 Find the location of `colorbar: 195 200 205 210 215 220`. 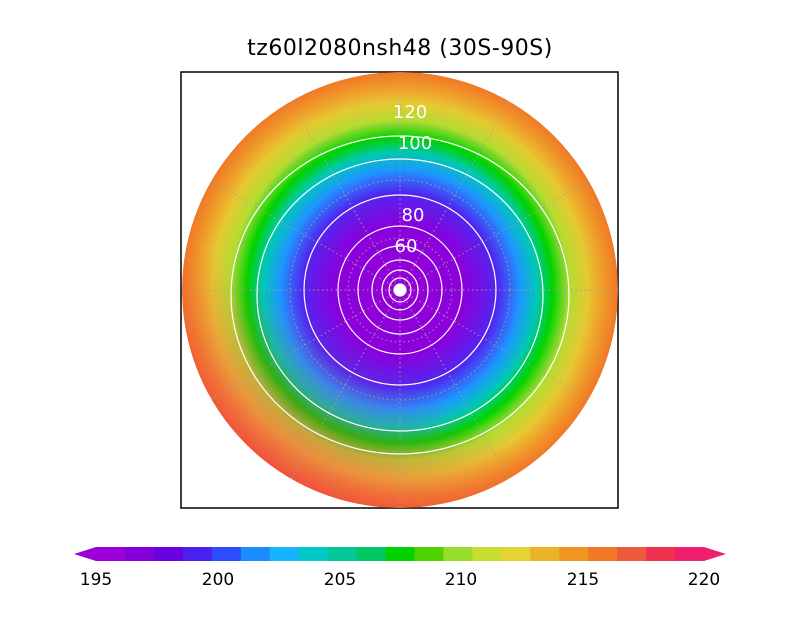

colorbar: 195 200 205 210 215 220 is located at coordinates (400, 568).